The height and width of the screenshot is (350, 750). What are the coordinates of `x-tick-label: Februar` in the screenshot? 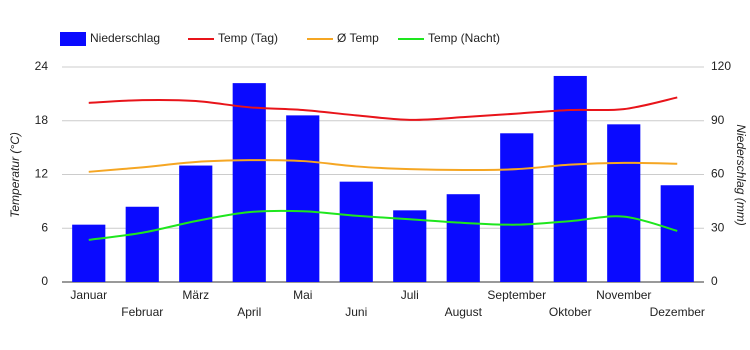 It's located at (142, 312).